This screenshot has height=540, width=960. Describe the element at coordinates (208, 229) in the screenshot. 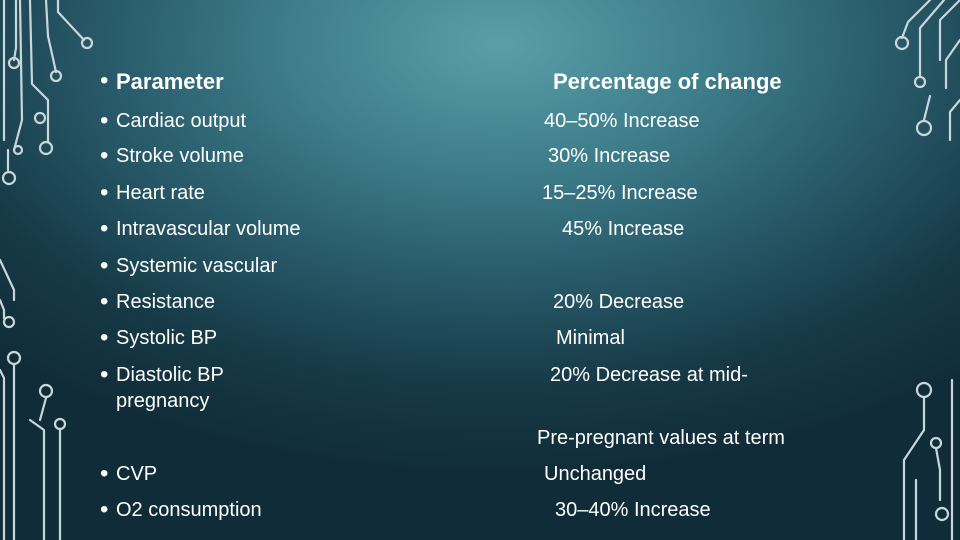

I see `parameter-label: Intravascular volume` at that location.